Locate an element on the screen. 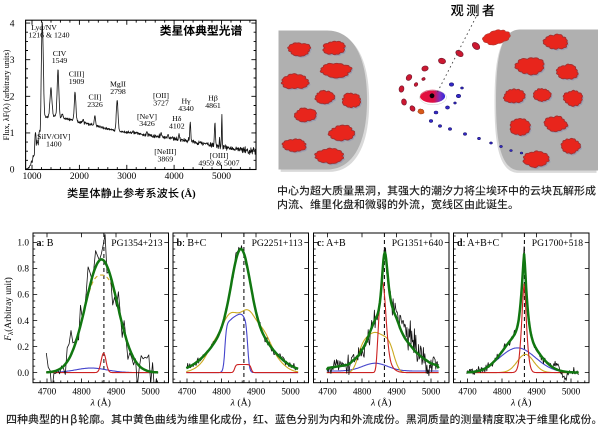 The height and width of the screenshot is (430, 600). svg-text: 0.6 is located at coordinates (23, 296).